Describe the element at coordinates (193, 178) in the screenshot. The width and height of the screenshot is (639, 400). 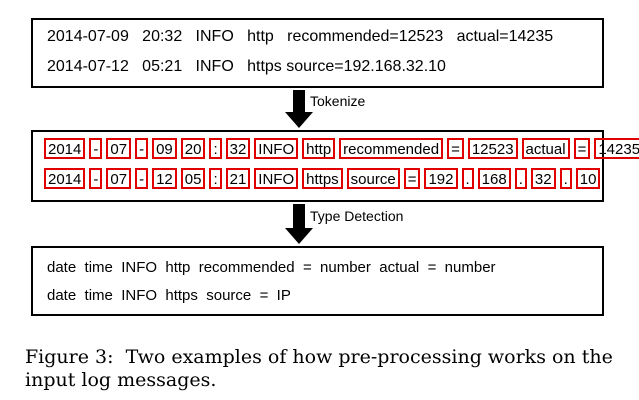
I see `token-box: 05` at that location.